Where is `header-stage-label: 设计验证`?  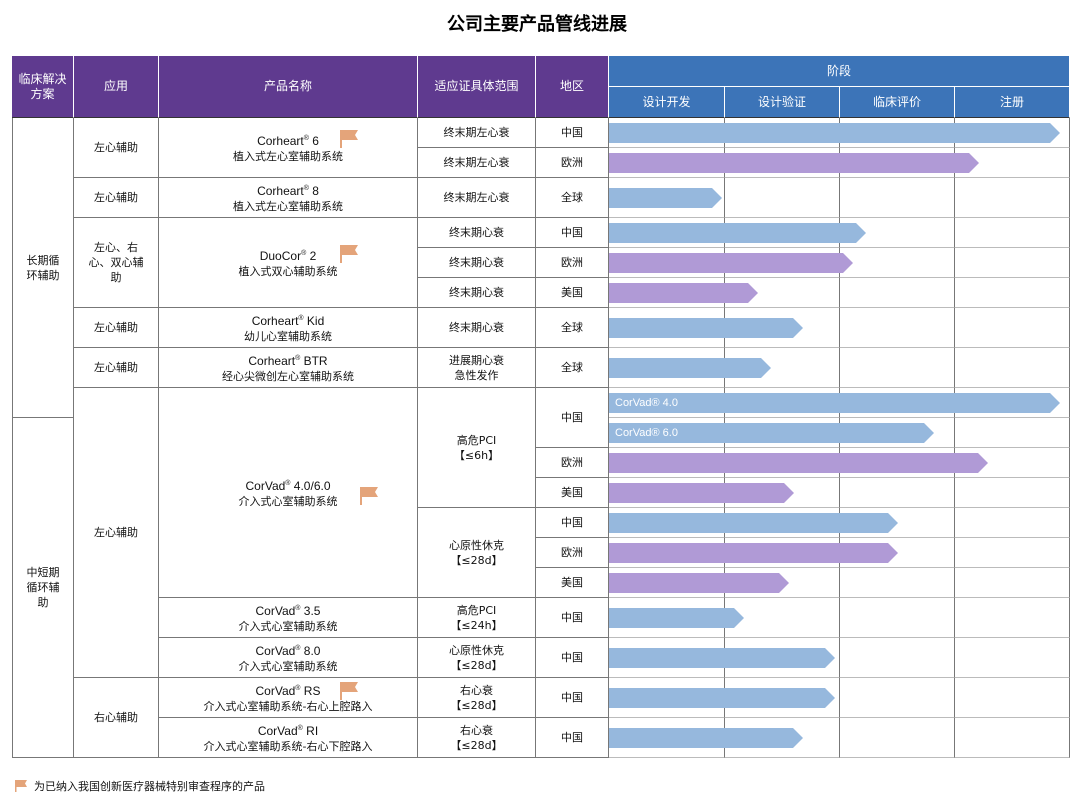 header-stage-label: 设计验证 is located at coordinates (781, 101).